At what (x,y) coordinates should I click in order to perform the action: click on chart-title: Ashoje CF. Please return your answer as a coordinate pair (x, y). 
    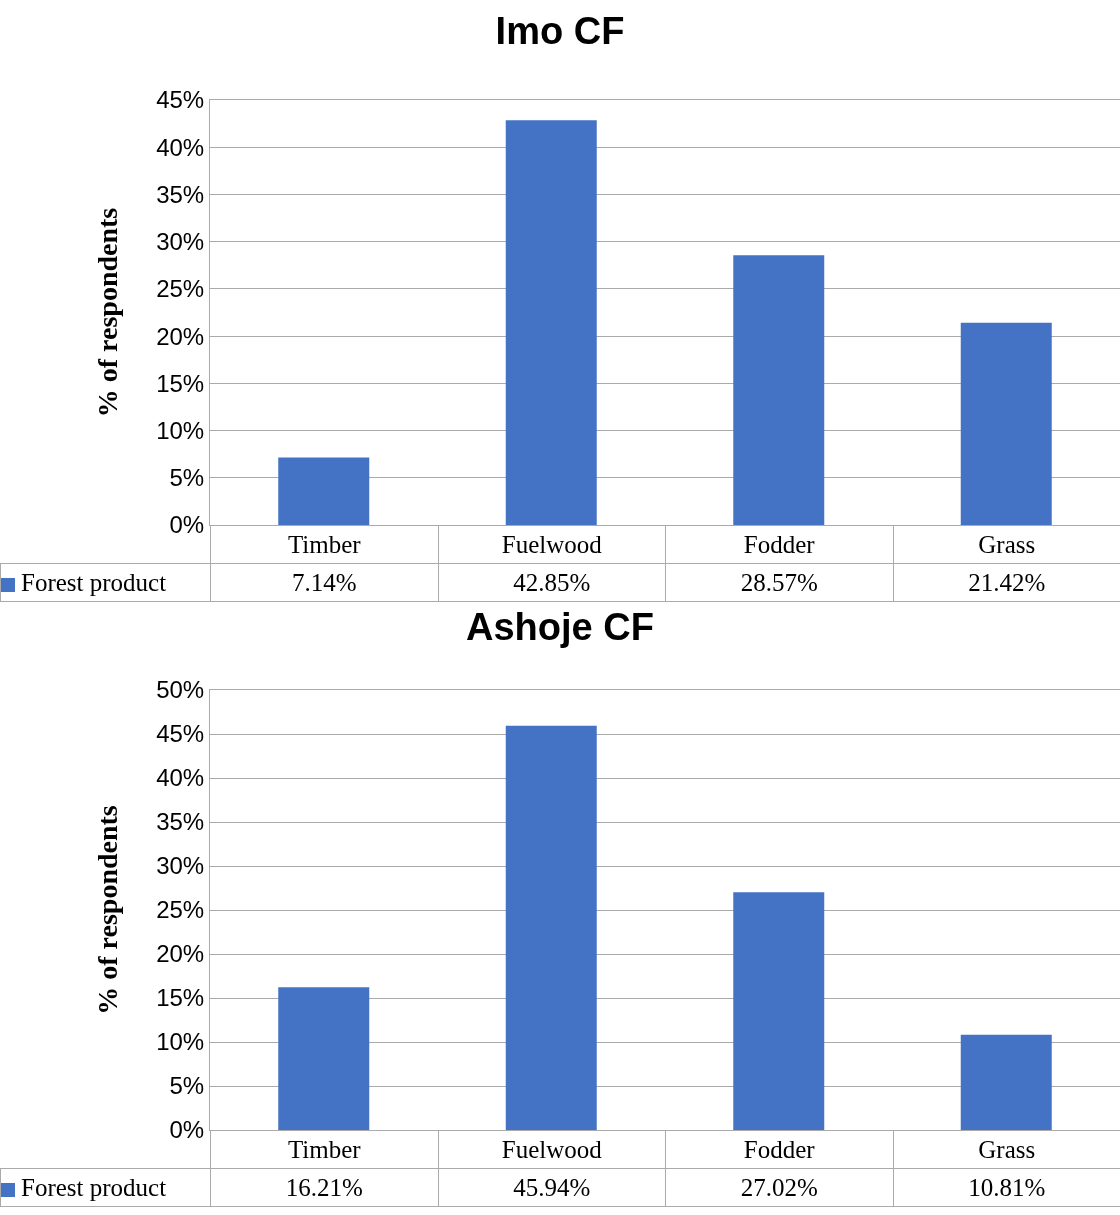
    Looking at the image, I should click on (560, 627).